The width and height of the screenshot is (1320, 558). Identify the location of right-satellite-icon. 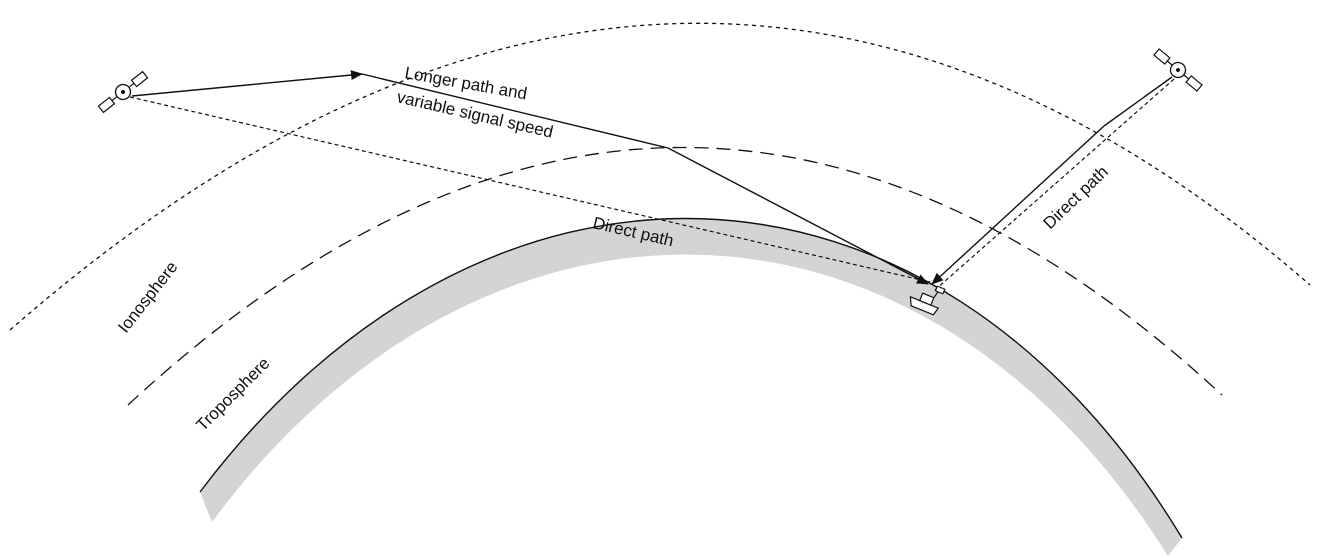
(1178, 70).